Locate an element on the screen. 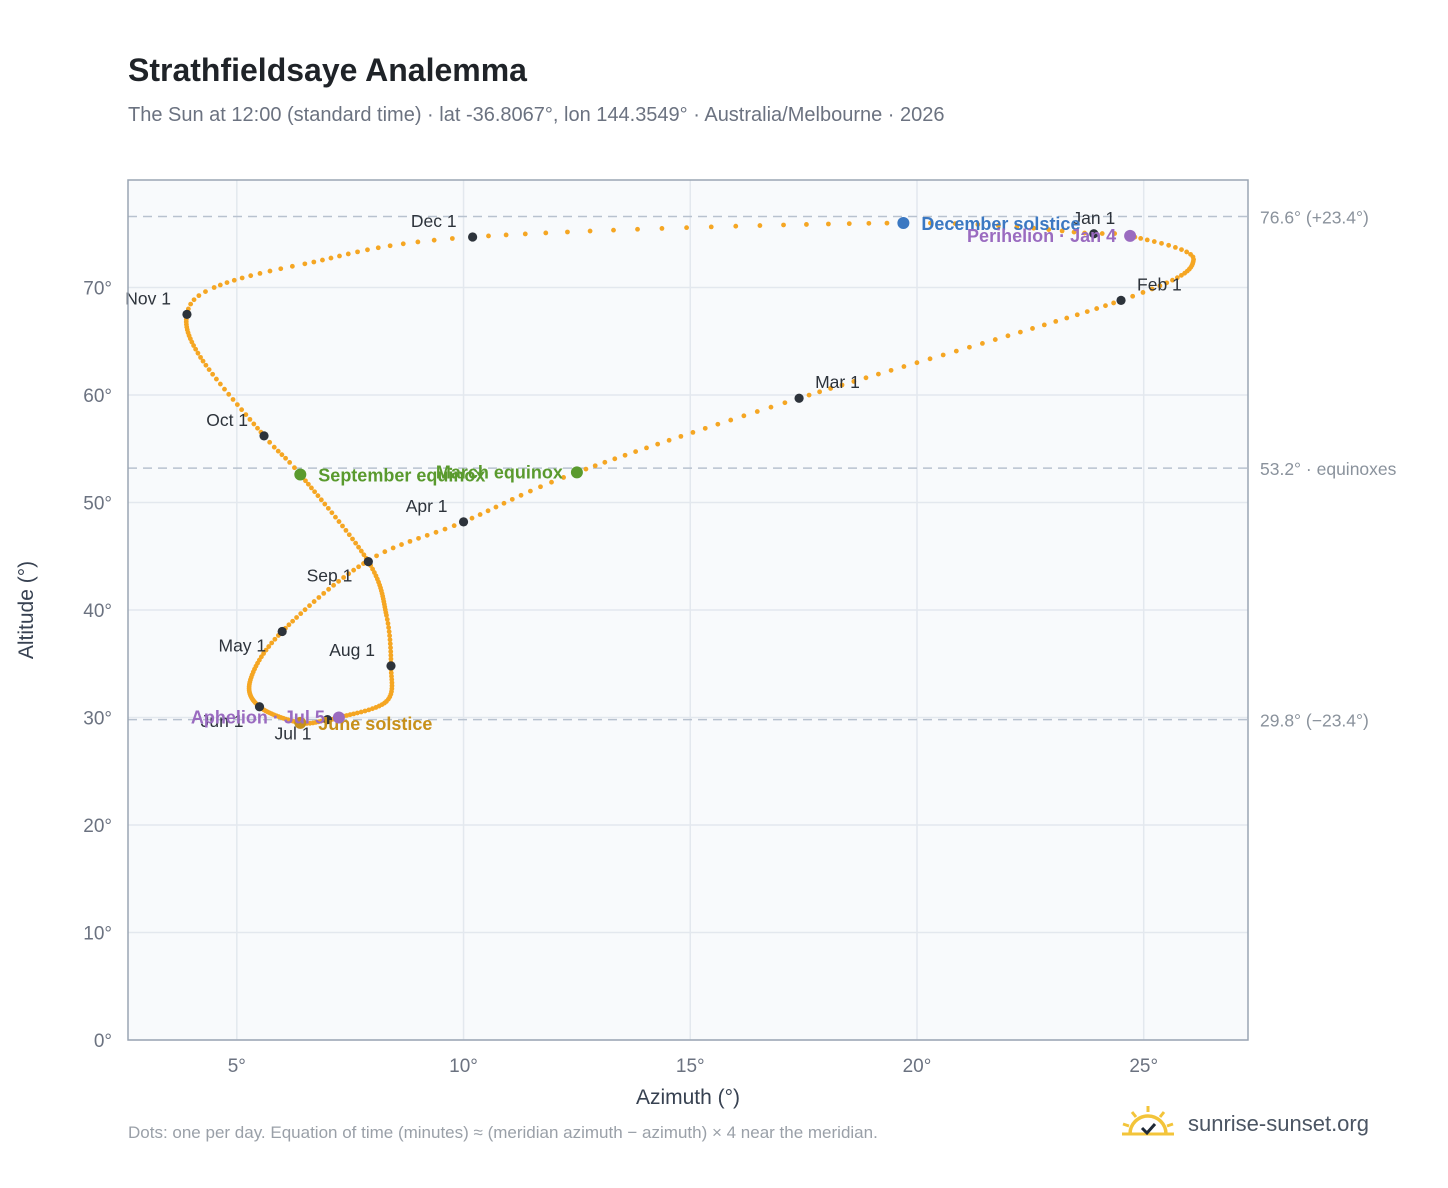 This screenshot has width=1448, height=1188. event-marker-label: December solstice is located at coordinates (1000, 224).